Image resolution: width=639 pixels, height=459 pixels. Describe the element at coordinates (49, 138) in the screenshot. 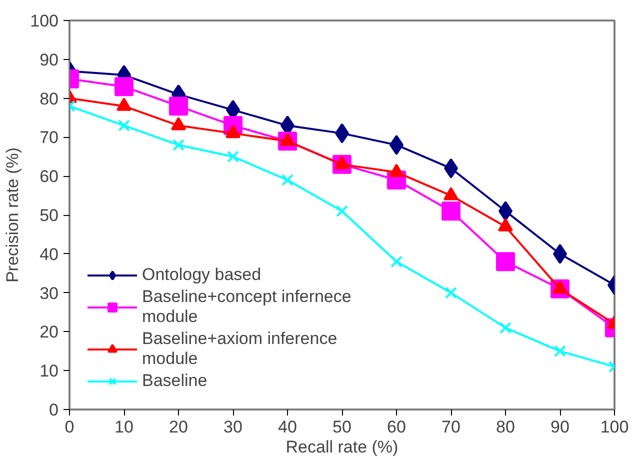

I see `y-tick-label: 70` at that location.